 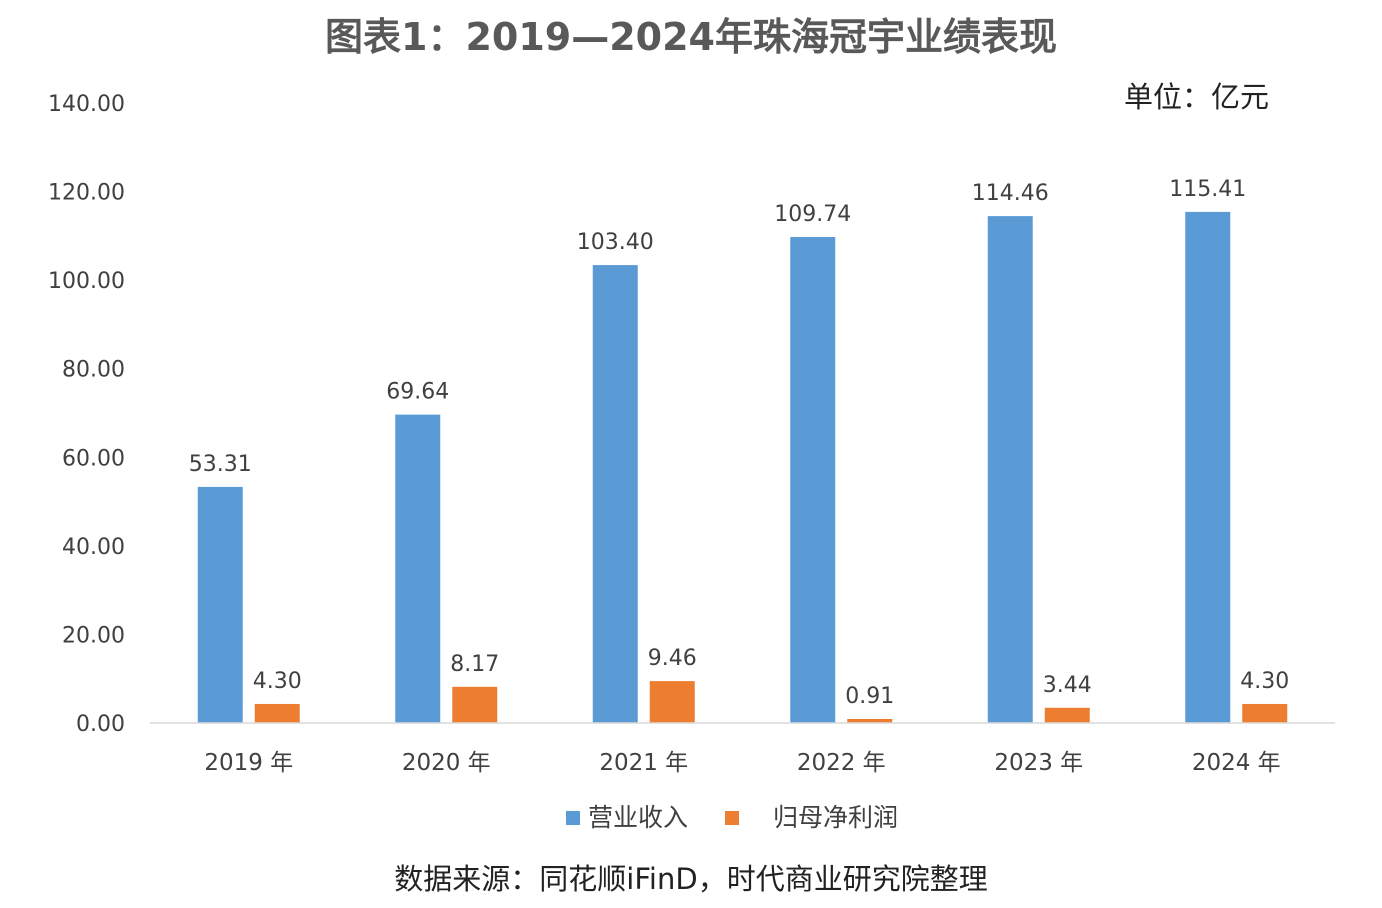 I want to click on data-label: 115.41, so click(x=1207, y=189).